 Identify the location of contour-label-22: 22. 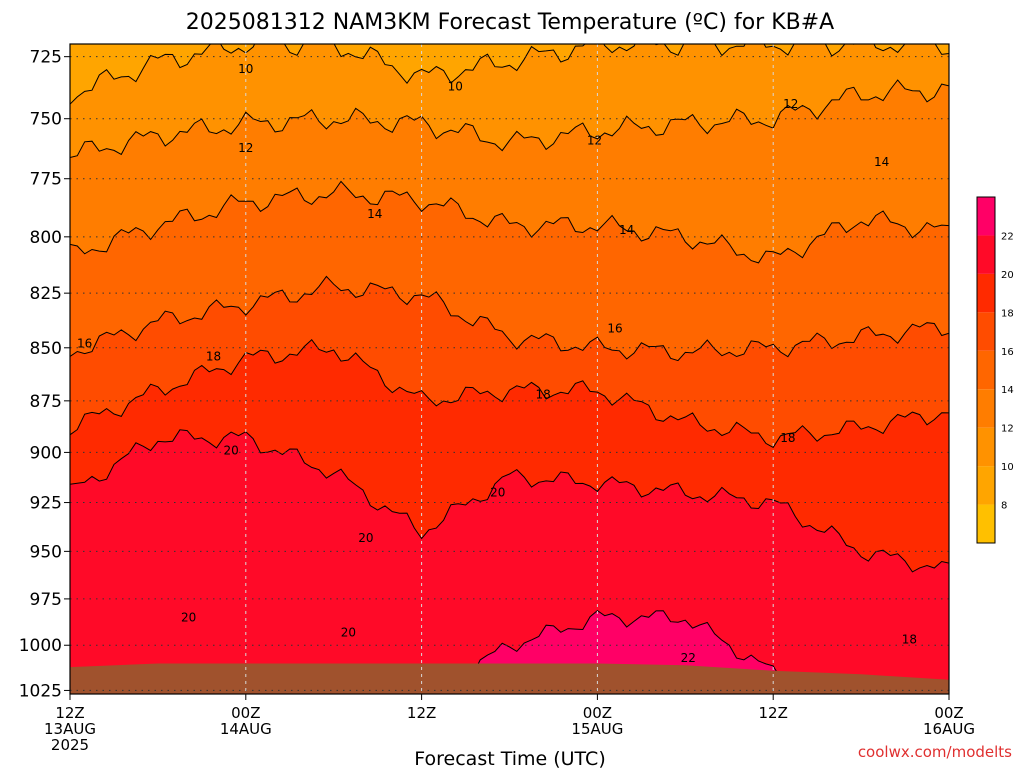
(688, 658).